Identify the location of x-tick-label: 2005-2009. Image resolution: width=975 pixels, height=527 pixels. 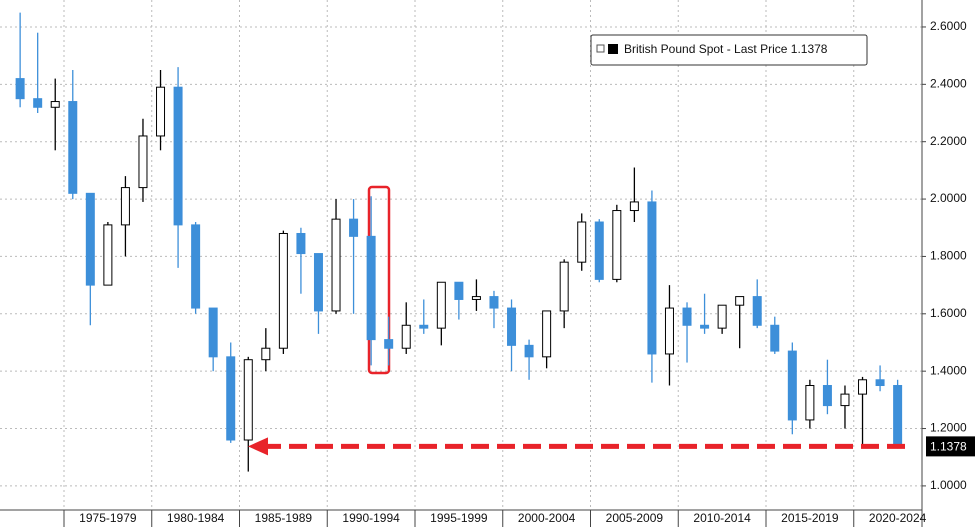
(635, 518).